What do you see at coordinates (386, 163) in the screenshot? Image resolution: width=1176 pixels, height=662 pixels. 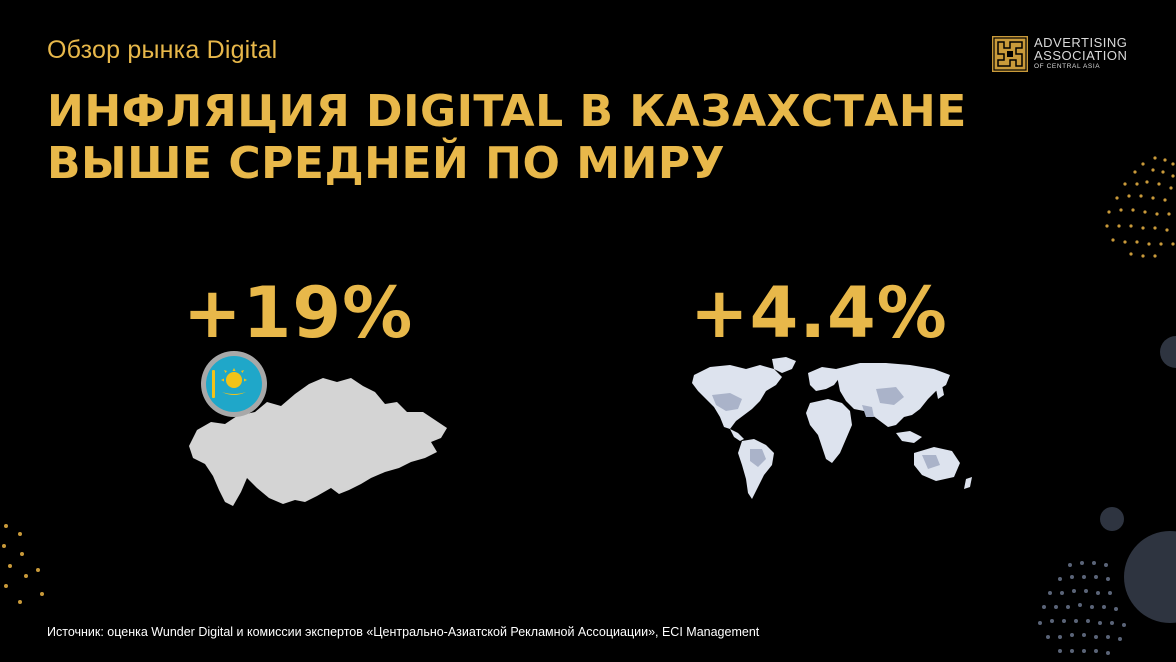 I see `headline-line-2: ВЫШЕ СРЕДНЕЙ ПО МИРУ` at bounding box center [386, 163].